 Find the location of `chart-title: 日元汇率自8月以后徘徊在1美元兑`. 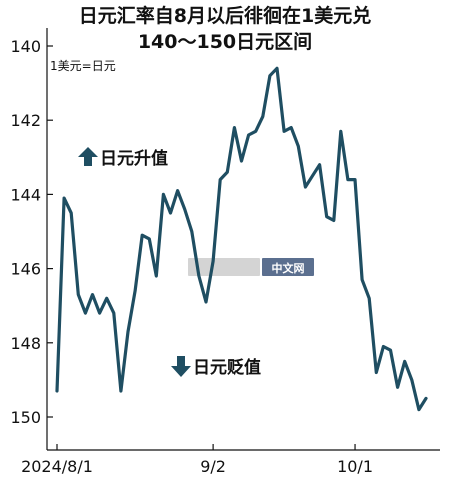

chart-title: 日元汇率自8月以后徘徊在1美元兑 is located at coordinates (225, 16).